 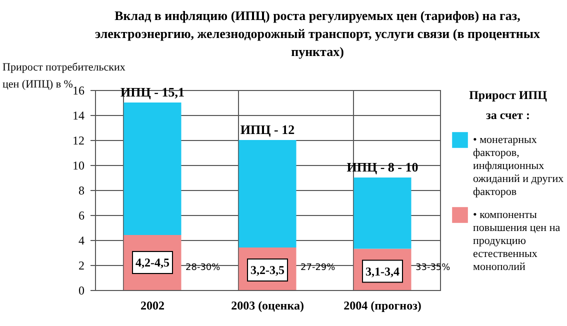 What do you see at coordinates (81, 265) in the screenshot?
I see `y-tick-label: 2` at bounding box center [81, 265].